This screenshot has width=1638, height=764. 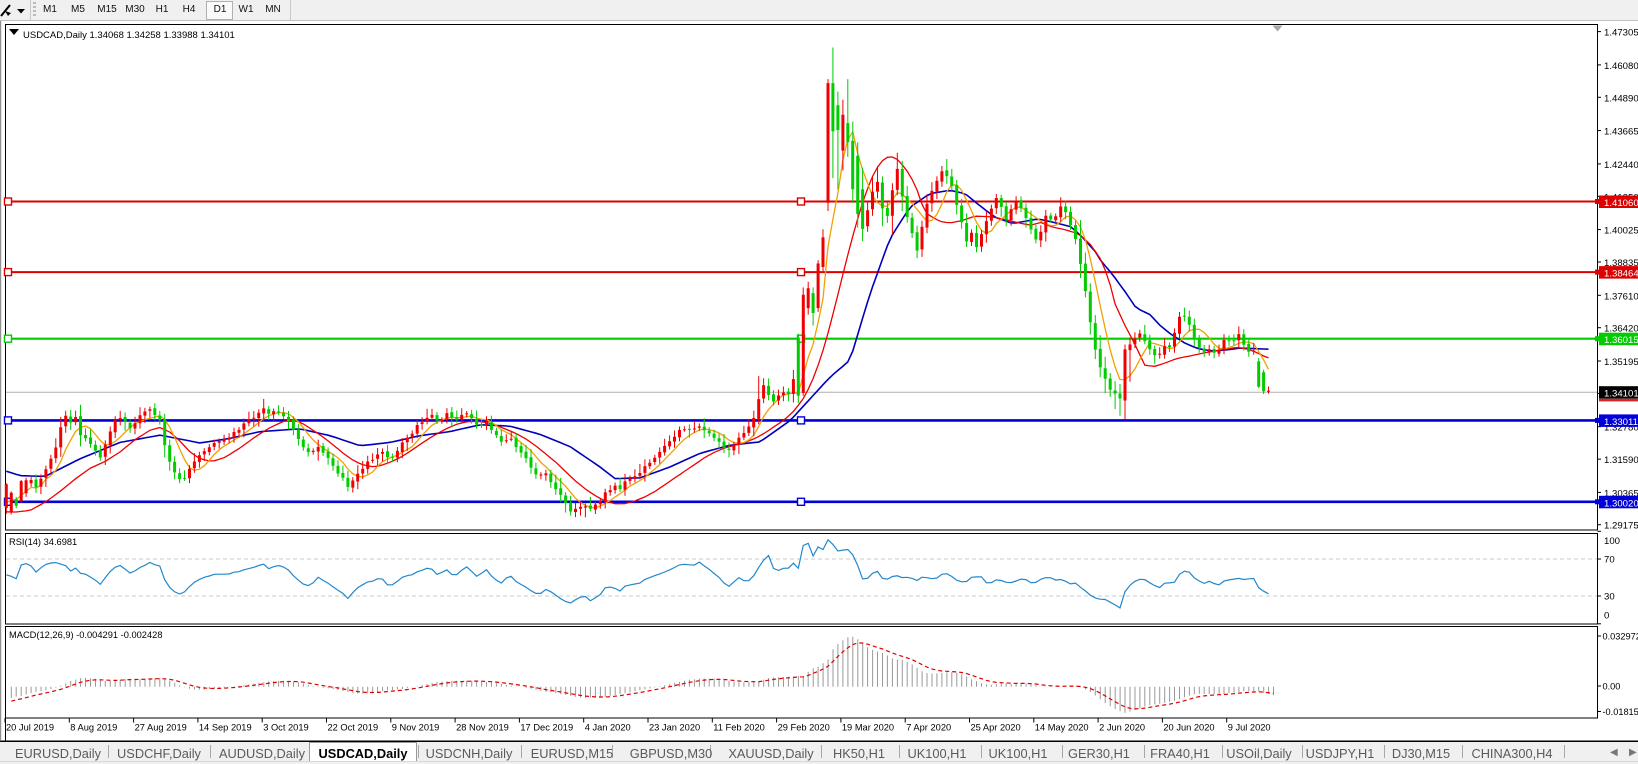 I want to click on svg-text: 7 Apr 2020, so click(x=928, y=728).